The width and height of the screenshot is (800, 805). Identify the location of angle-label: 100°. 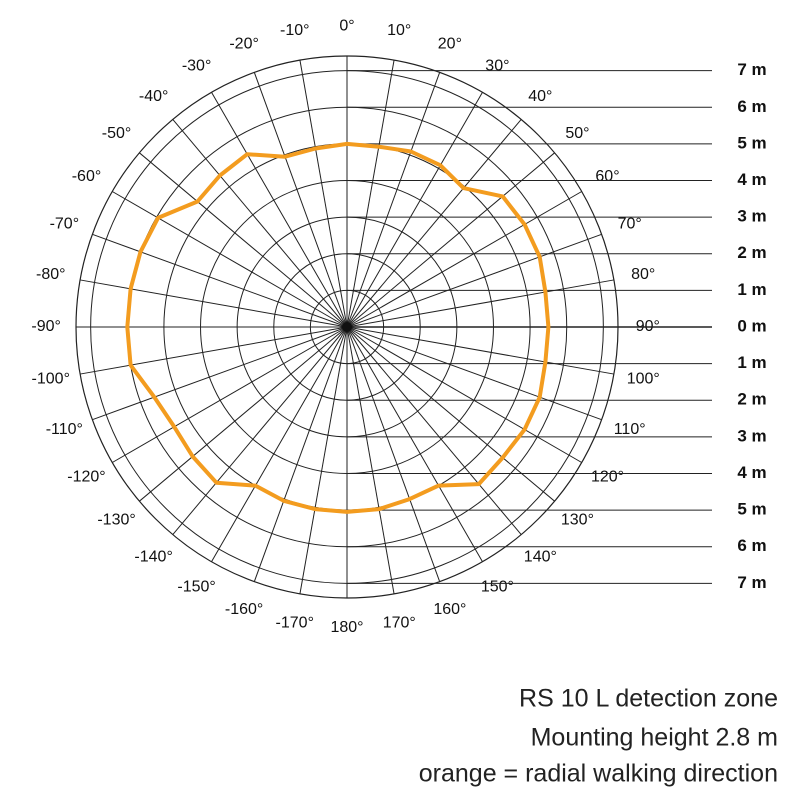
(643, 378).